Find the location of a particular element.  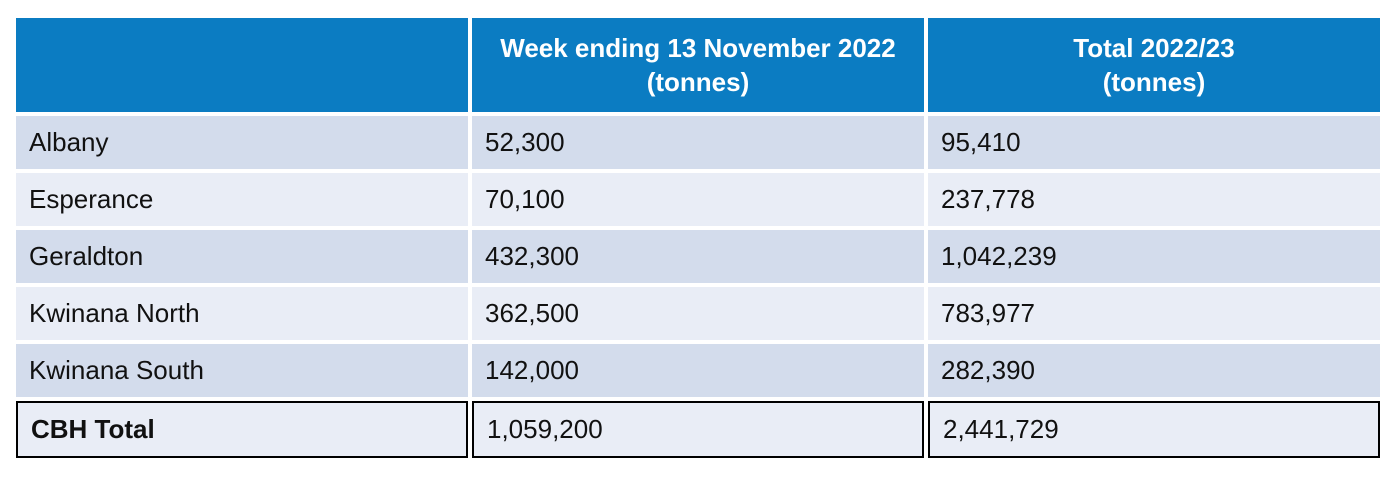

header-total-line1: Total 2022/23 is located at coordinates (1154, 48).